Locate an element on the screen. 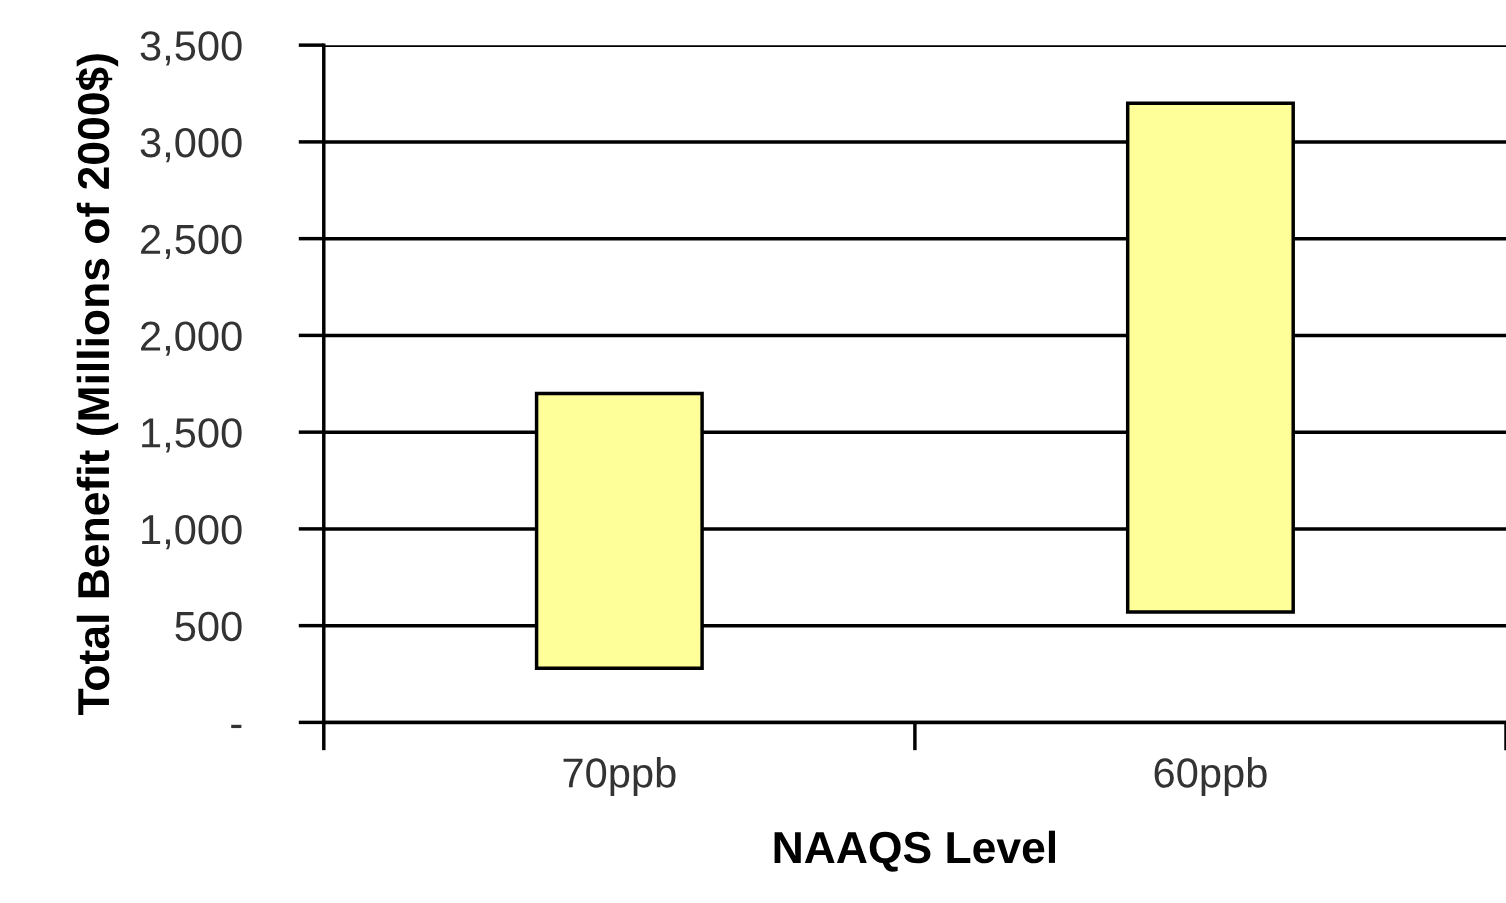 Image resolution: width=1506 pixels, height=903 pixels. y-tick-label: 1,500 is located at coordinates (192, 435).